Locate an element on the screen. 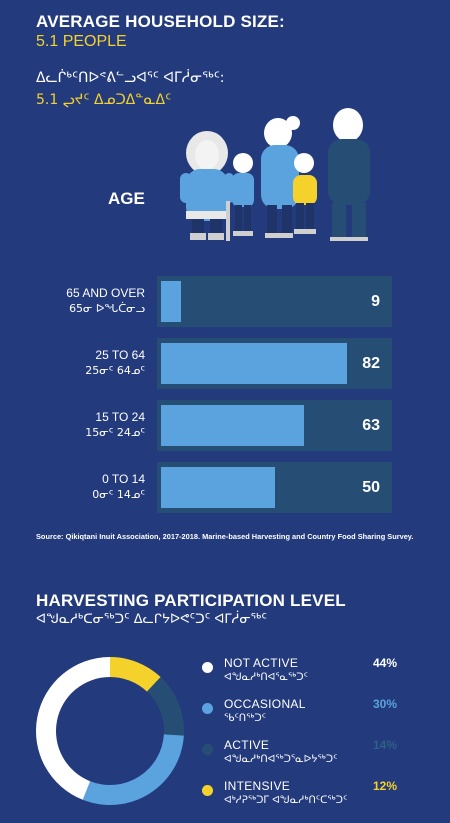  header-title: AVERAGE HOUSEHOLD SIZE: is located at coordinates (160, 21).